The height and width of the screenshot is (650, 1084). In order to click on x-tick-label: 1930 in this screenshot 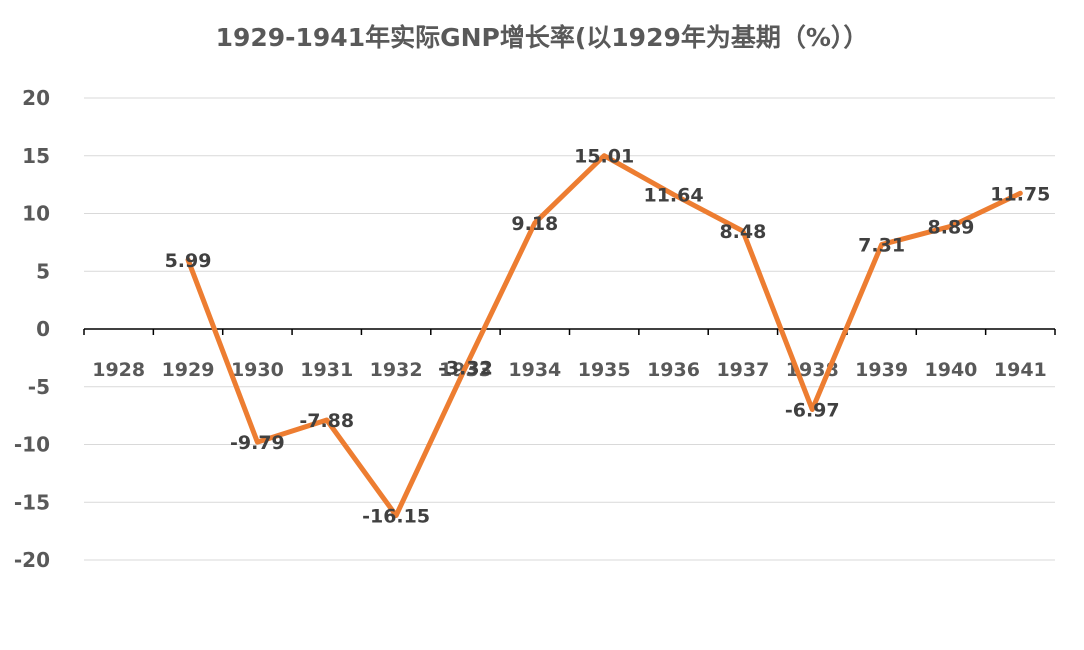, I will do `click(257, 370)`.